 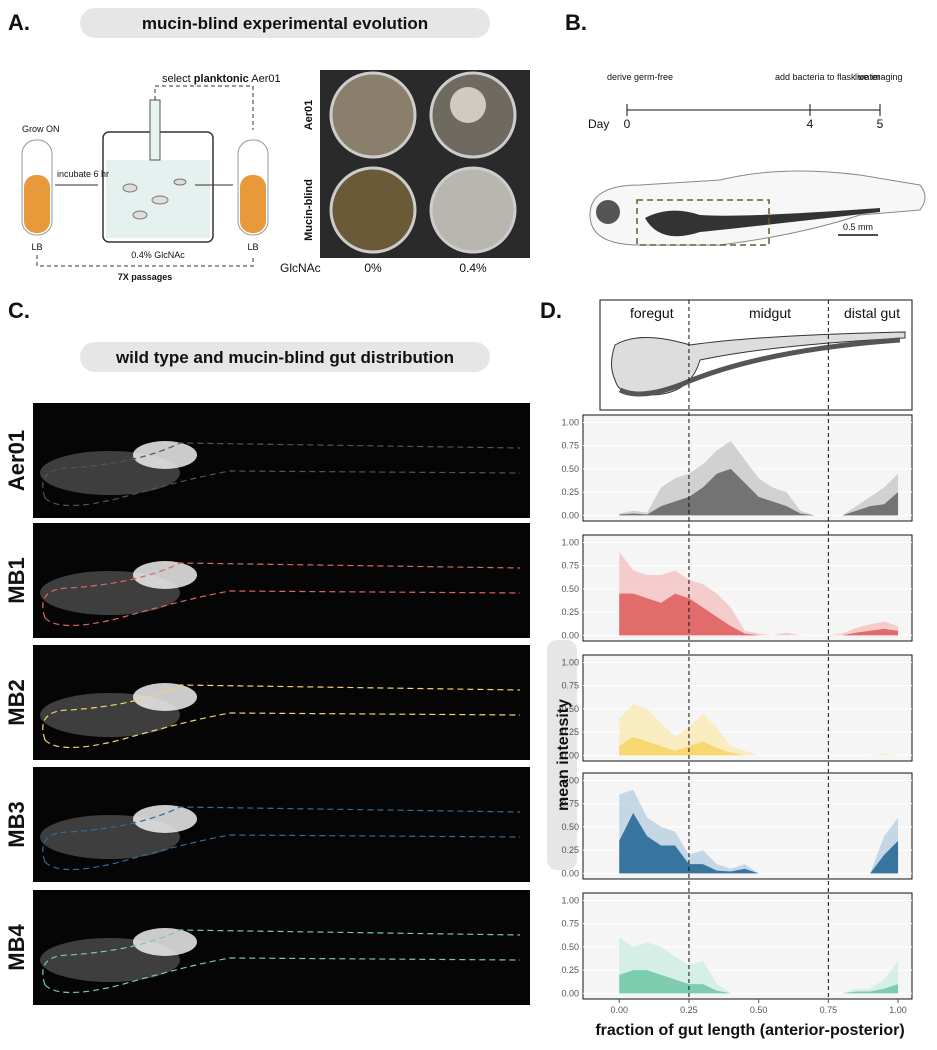 I want to click on day-value: 4, so click(x=810, y=124).